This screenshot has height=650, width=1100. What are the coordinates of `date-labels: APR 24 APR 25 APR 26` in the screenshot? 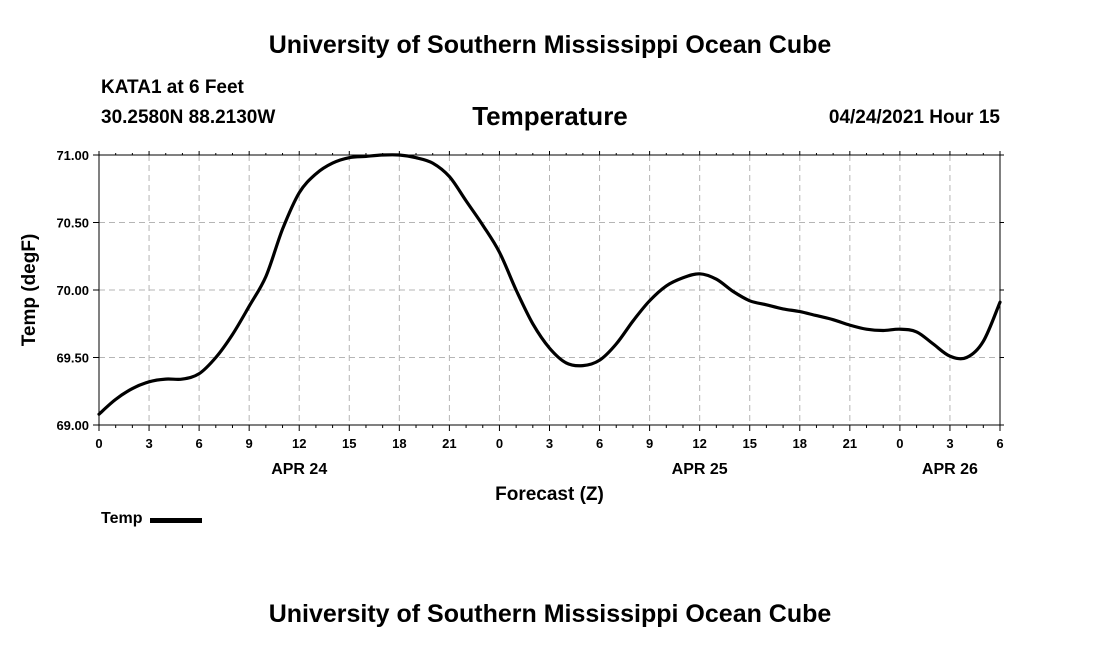 It's located at (624, 469).